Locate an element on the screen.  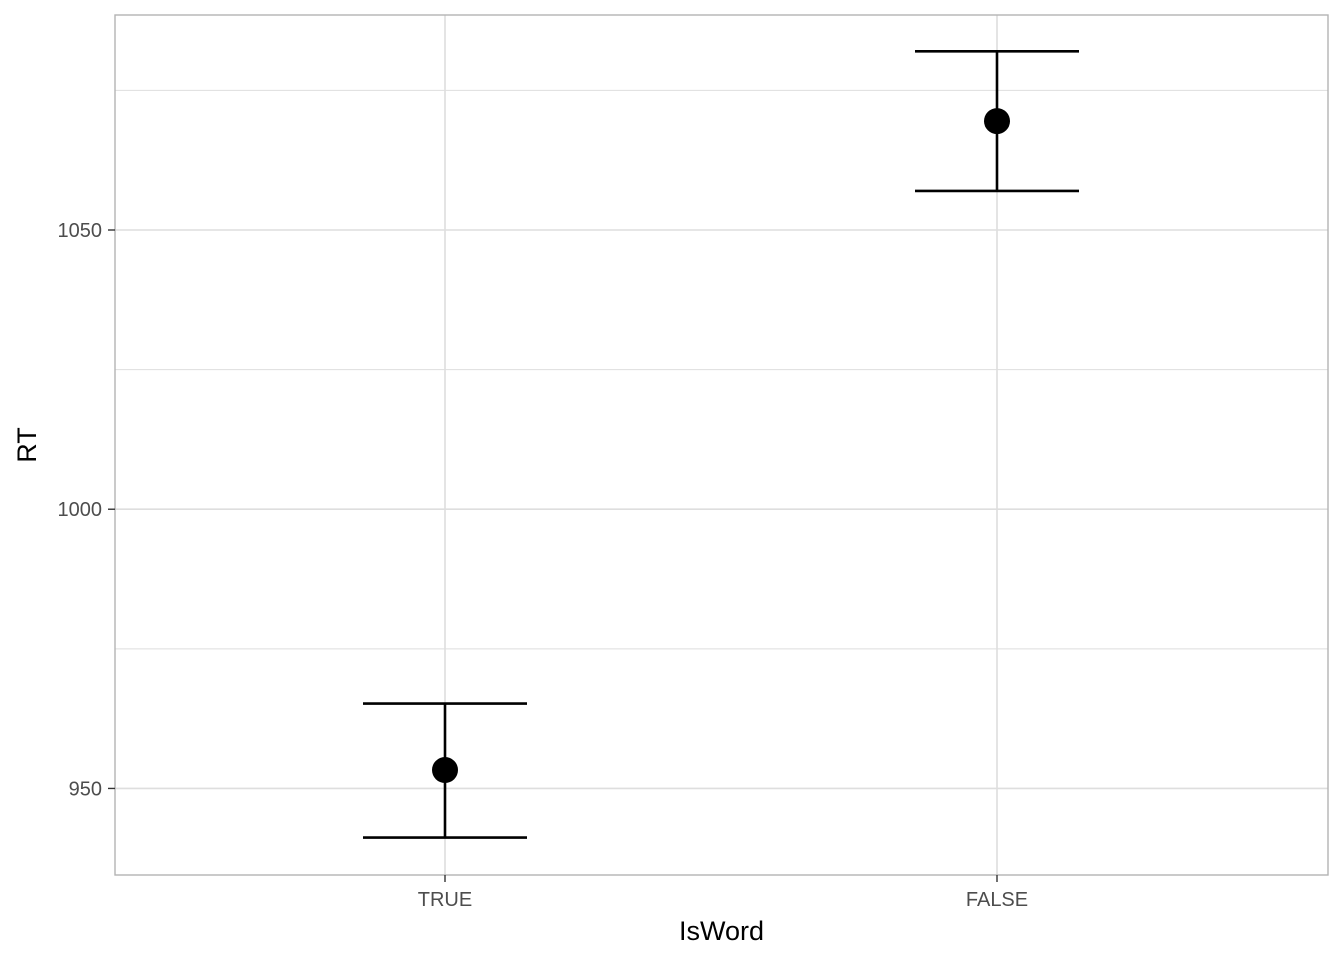
x-tick-label: TRUE is located at coordinates (445, 900).